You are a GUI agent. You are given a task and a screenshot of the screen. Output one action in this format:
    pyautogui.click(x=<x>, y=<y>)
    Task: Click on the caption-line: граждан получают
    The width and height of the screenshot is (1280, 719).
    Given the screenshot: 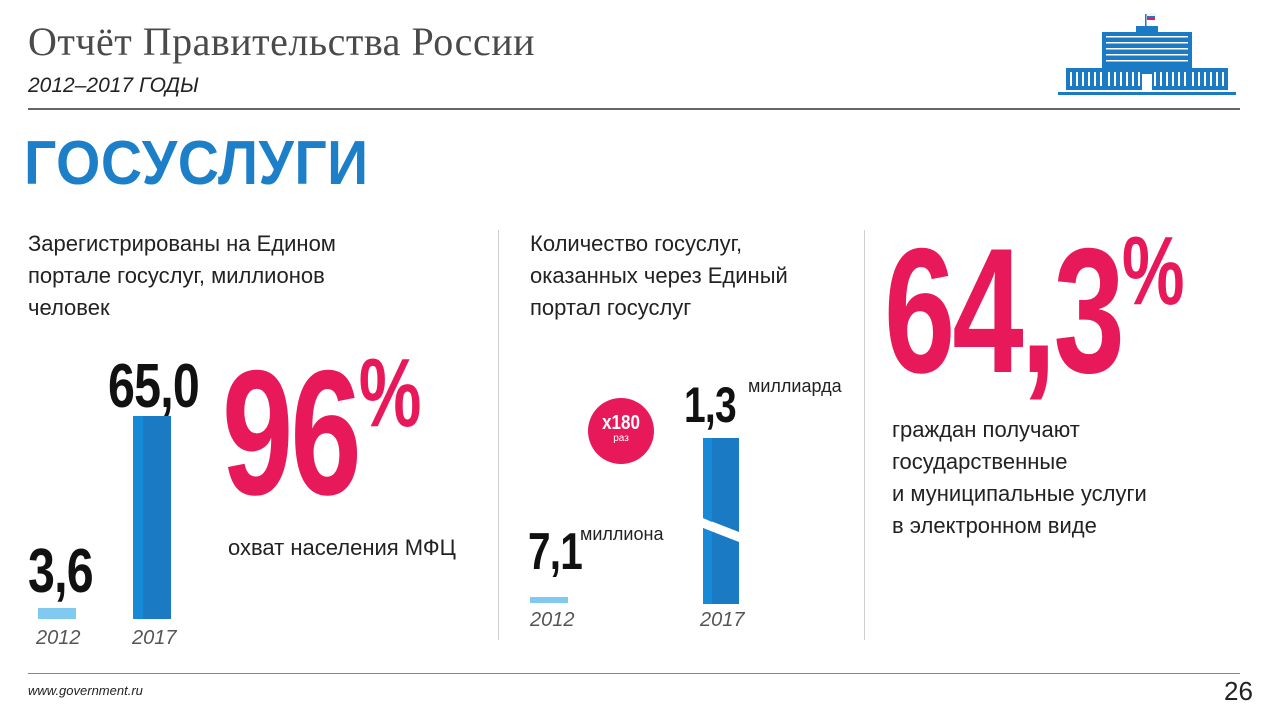 What is the action you would take?
    pyautogui.click(x=986, y=429)
    